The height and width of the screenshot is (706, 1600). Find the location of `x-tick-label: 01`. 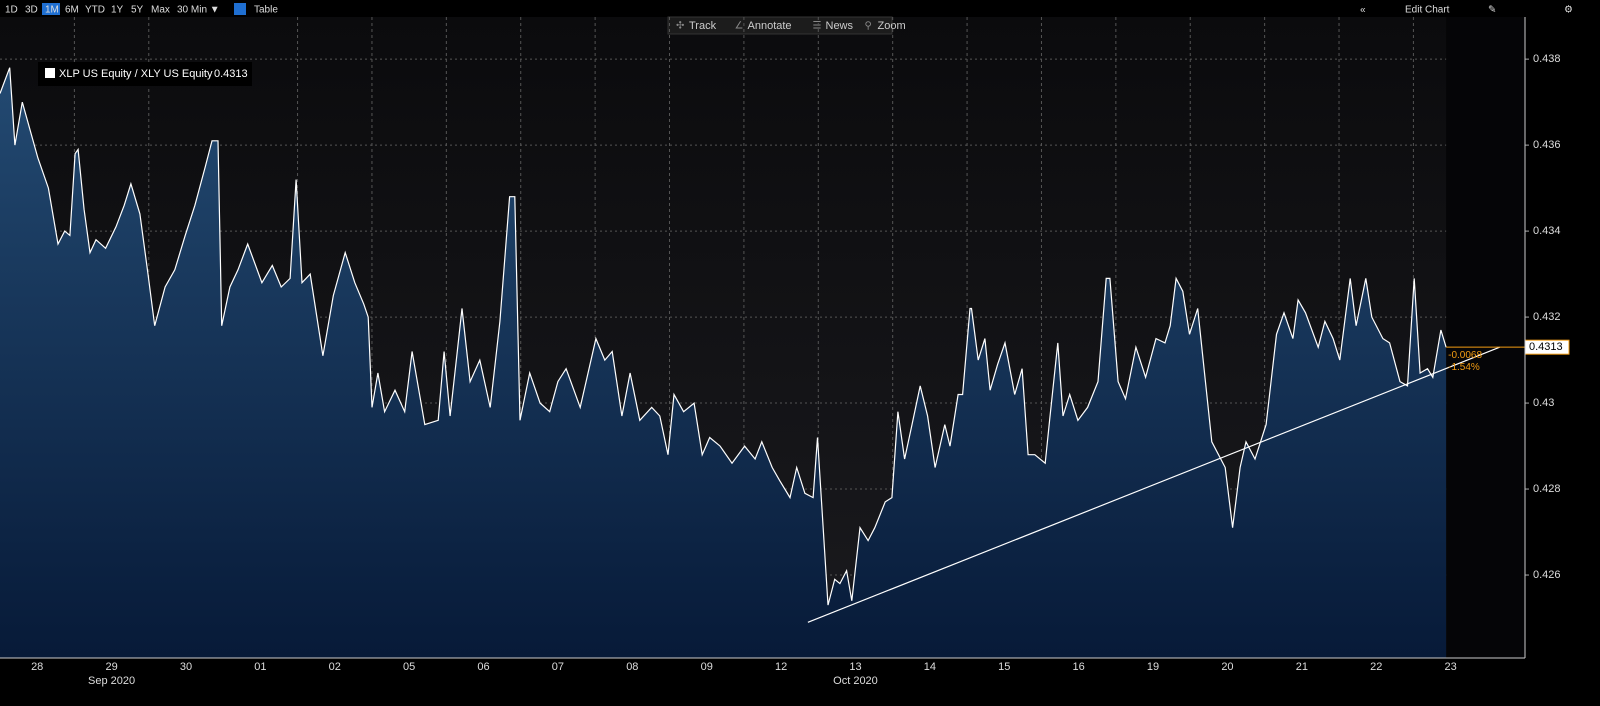

x-tick-label: 01 is located at coordinates (260, 667).